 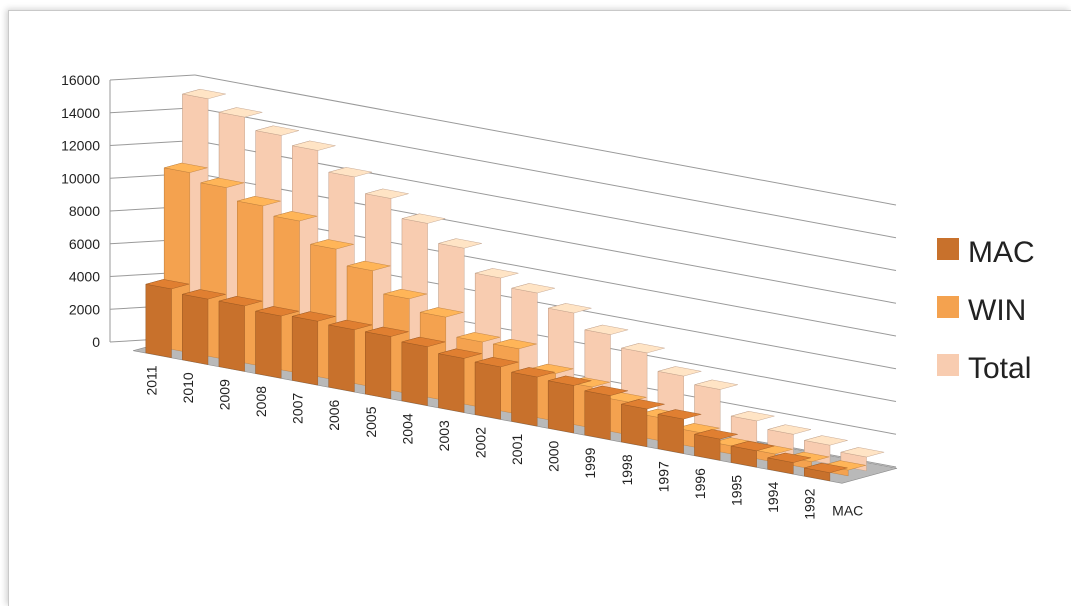 What do you see at coordinates (96, 342) in the screenshot?
I see `y-tick-label: 0` at bounding box center [96, 342].